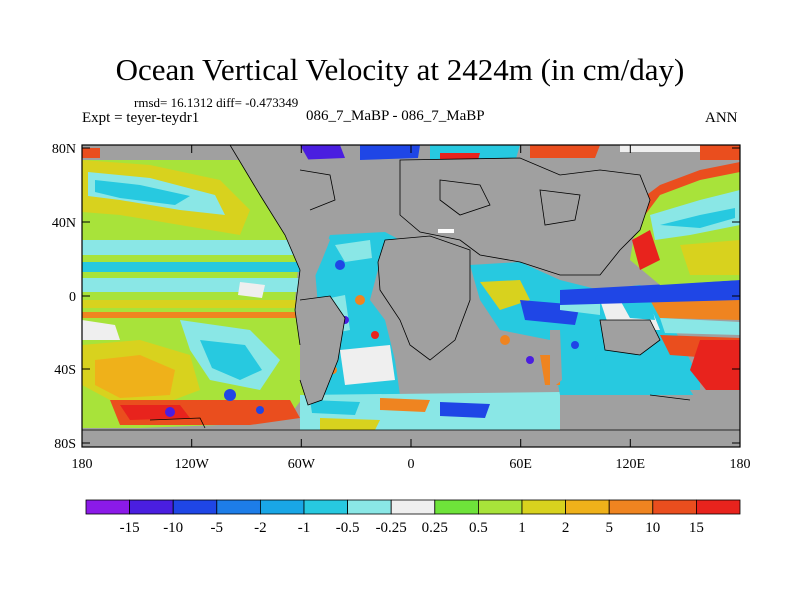 The height and width of the screenshot is (600, 800). I want to click on lon-tick-label: 120W, so click(192, 464).